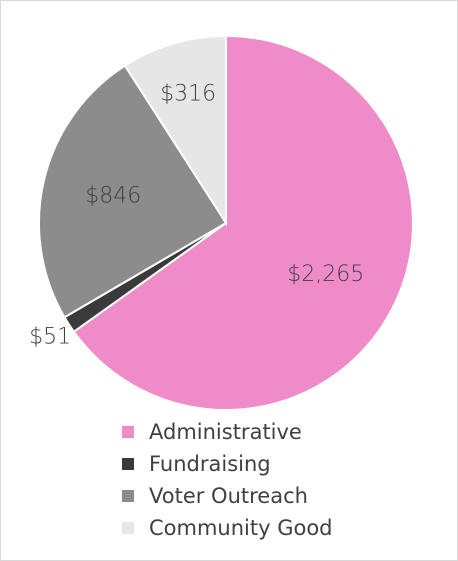 The width and height of the screenshot is (458, 561). What do you see at coordinates (128, 528) in the screenshot?
I see `legend-swatch-community-good` at bounding box center [128, 528].